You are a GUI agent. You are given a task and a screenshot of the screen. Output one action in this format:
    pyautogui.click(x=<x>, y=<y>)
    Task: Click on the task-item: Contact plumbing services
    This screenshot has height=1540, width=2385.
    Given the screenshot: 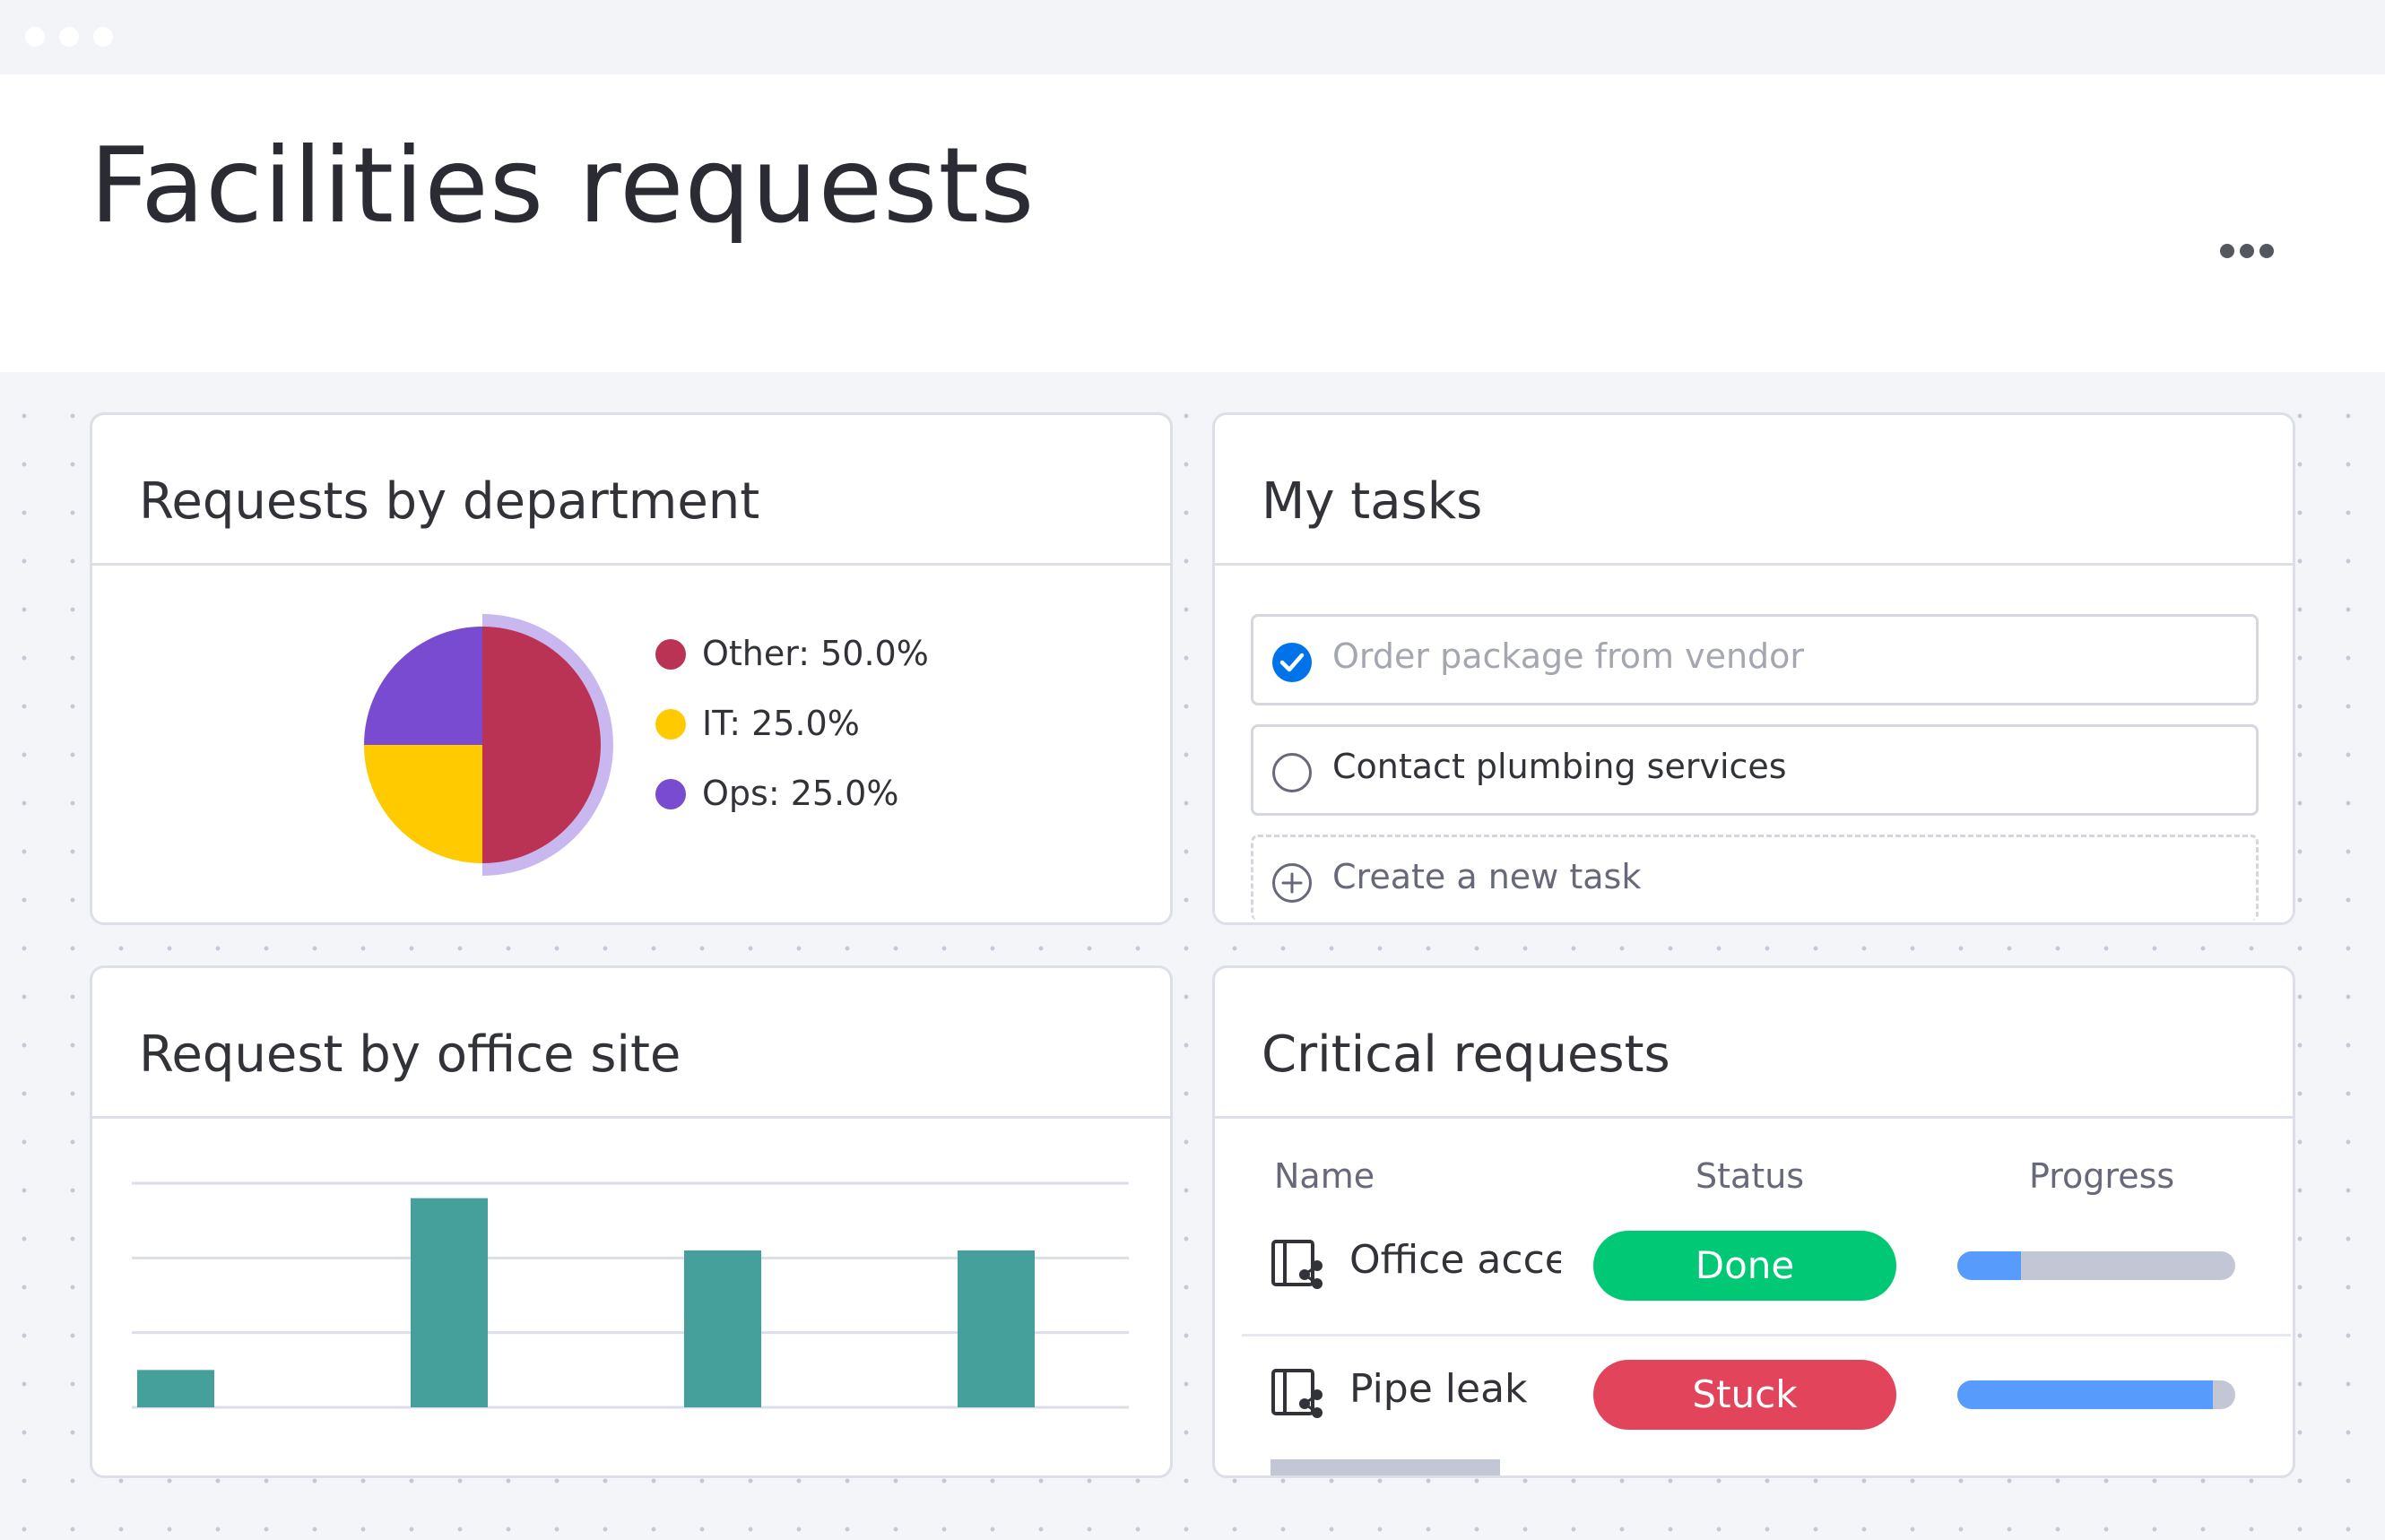 What is the action you would take?
    pyautogui.click(x=1755, y=770)
    